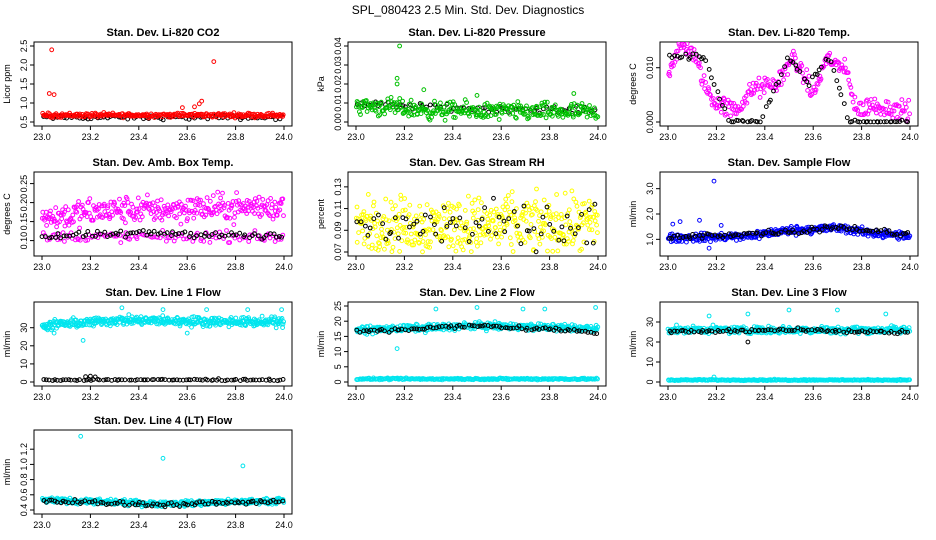 The image size is (936, 540). Describe the element at coordinates (24, 46) in the screenshot. I see `y-tick-label: 2.5` at that location.